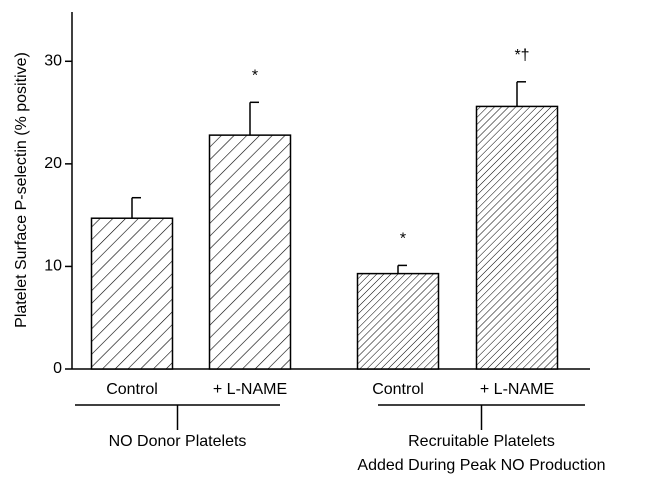 The height and width of the screenshot is (501, 648). What do you see at coordinates (53, 163) in the screenshot?
I see `y-tick-label: 20` at bounding box center [53, 163].